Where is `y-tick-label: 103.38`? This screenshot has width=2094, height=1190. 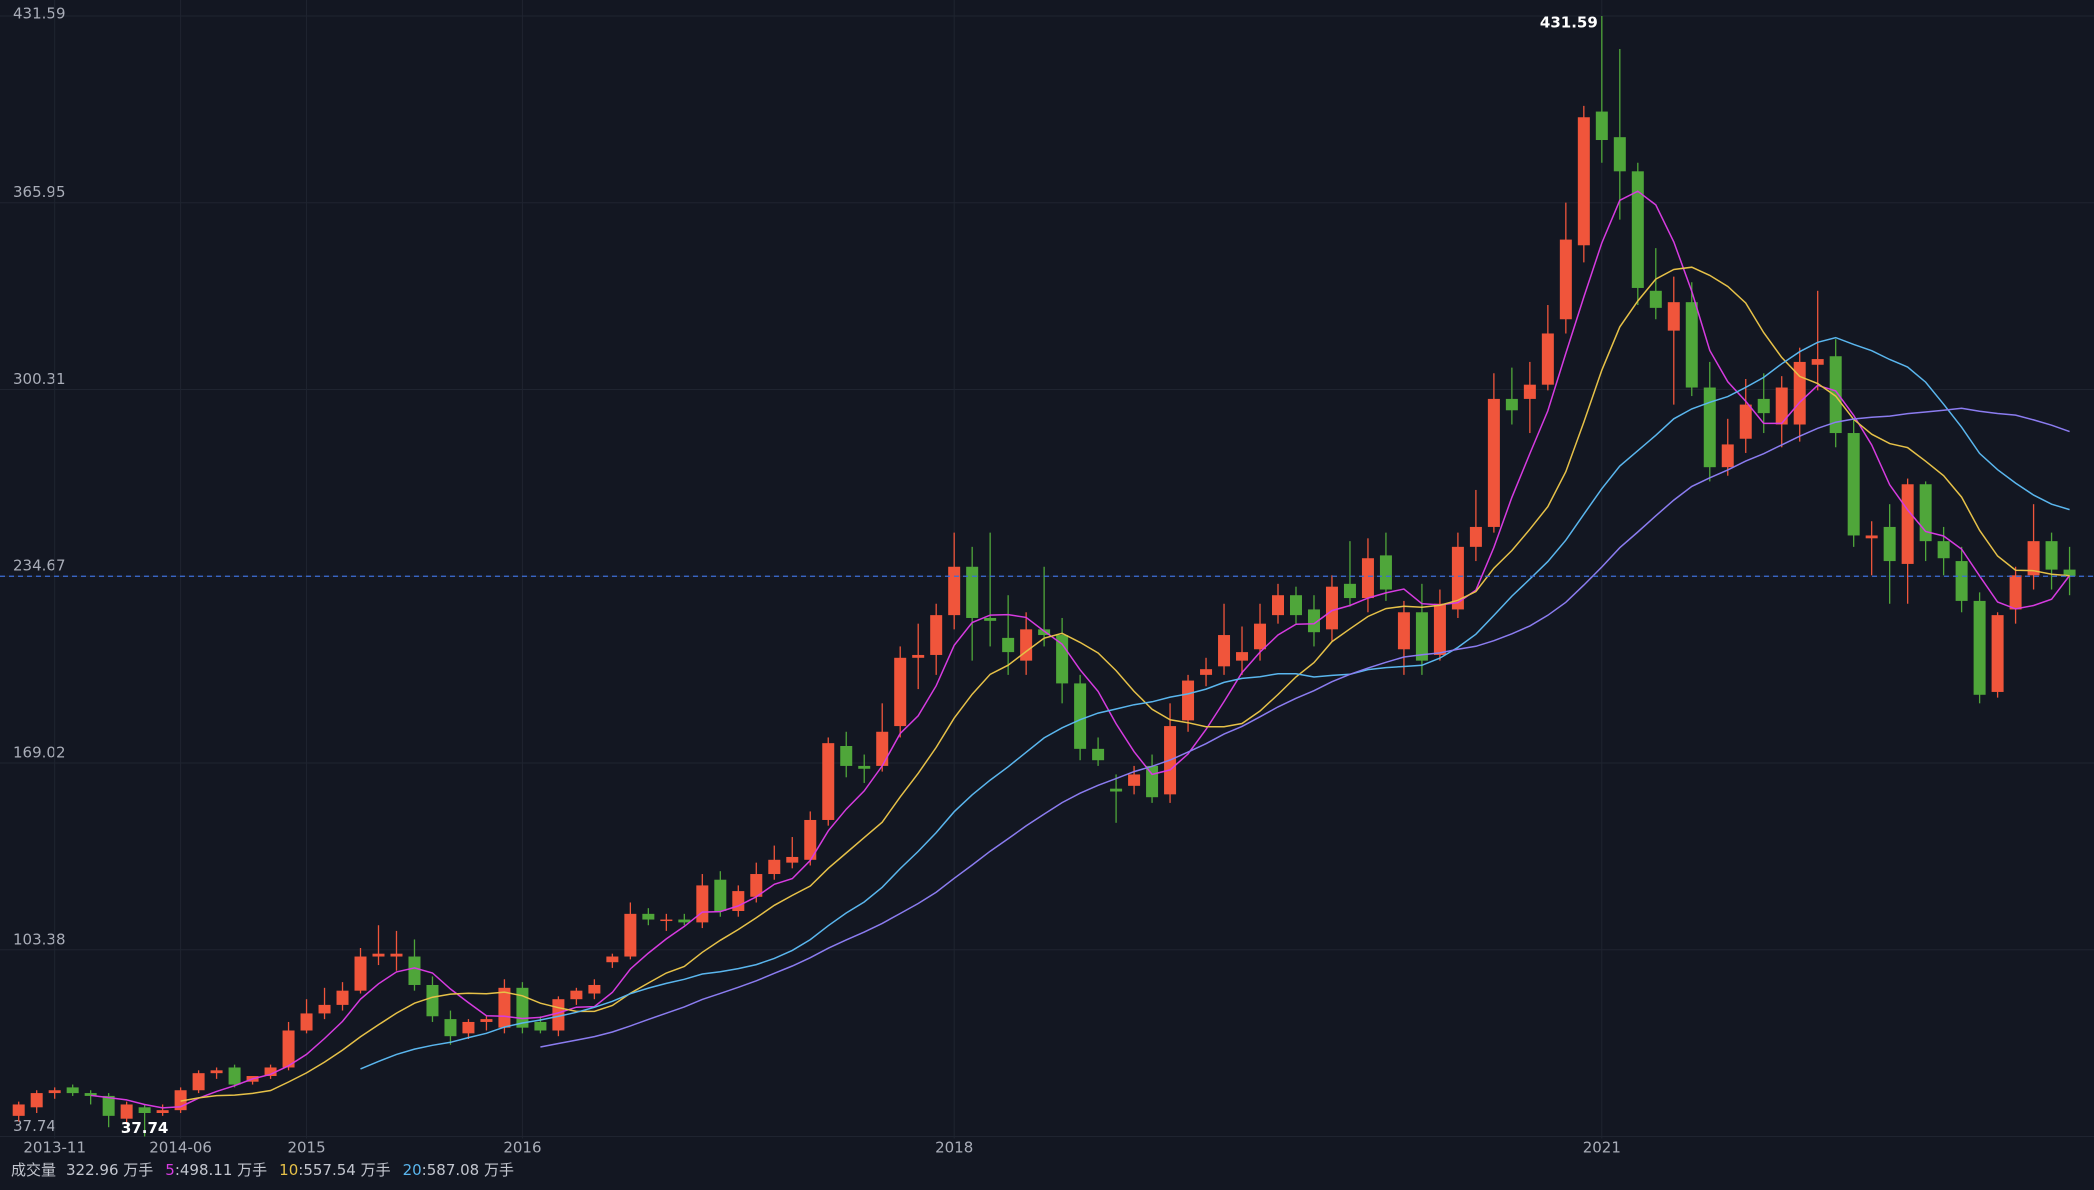 y-tick-label: 103.38 is located at coordinates (39, 939).